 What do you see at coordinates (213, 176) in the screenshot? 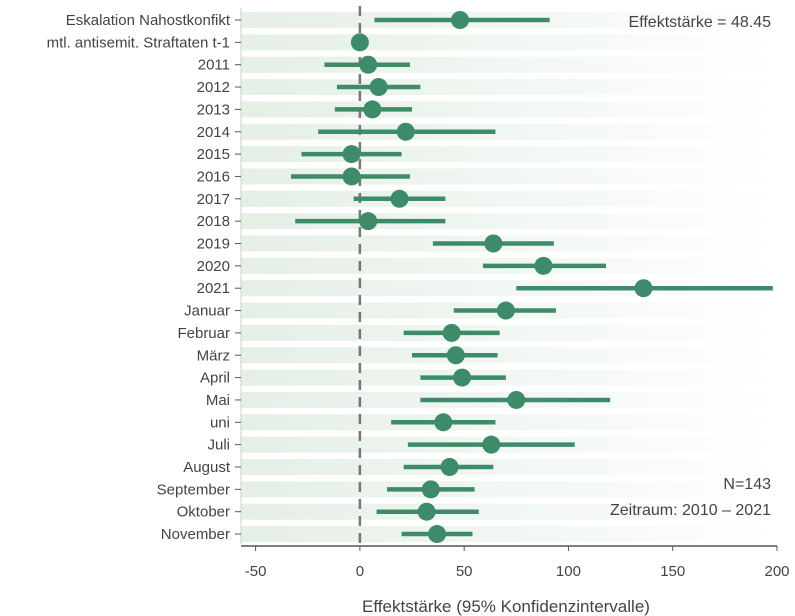
I see `category-label: 2016` at bounding box center [213, 176].